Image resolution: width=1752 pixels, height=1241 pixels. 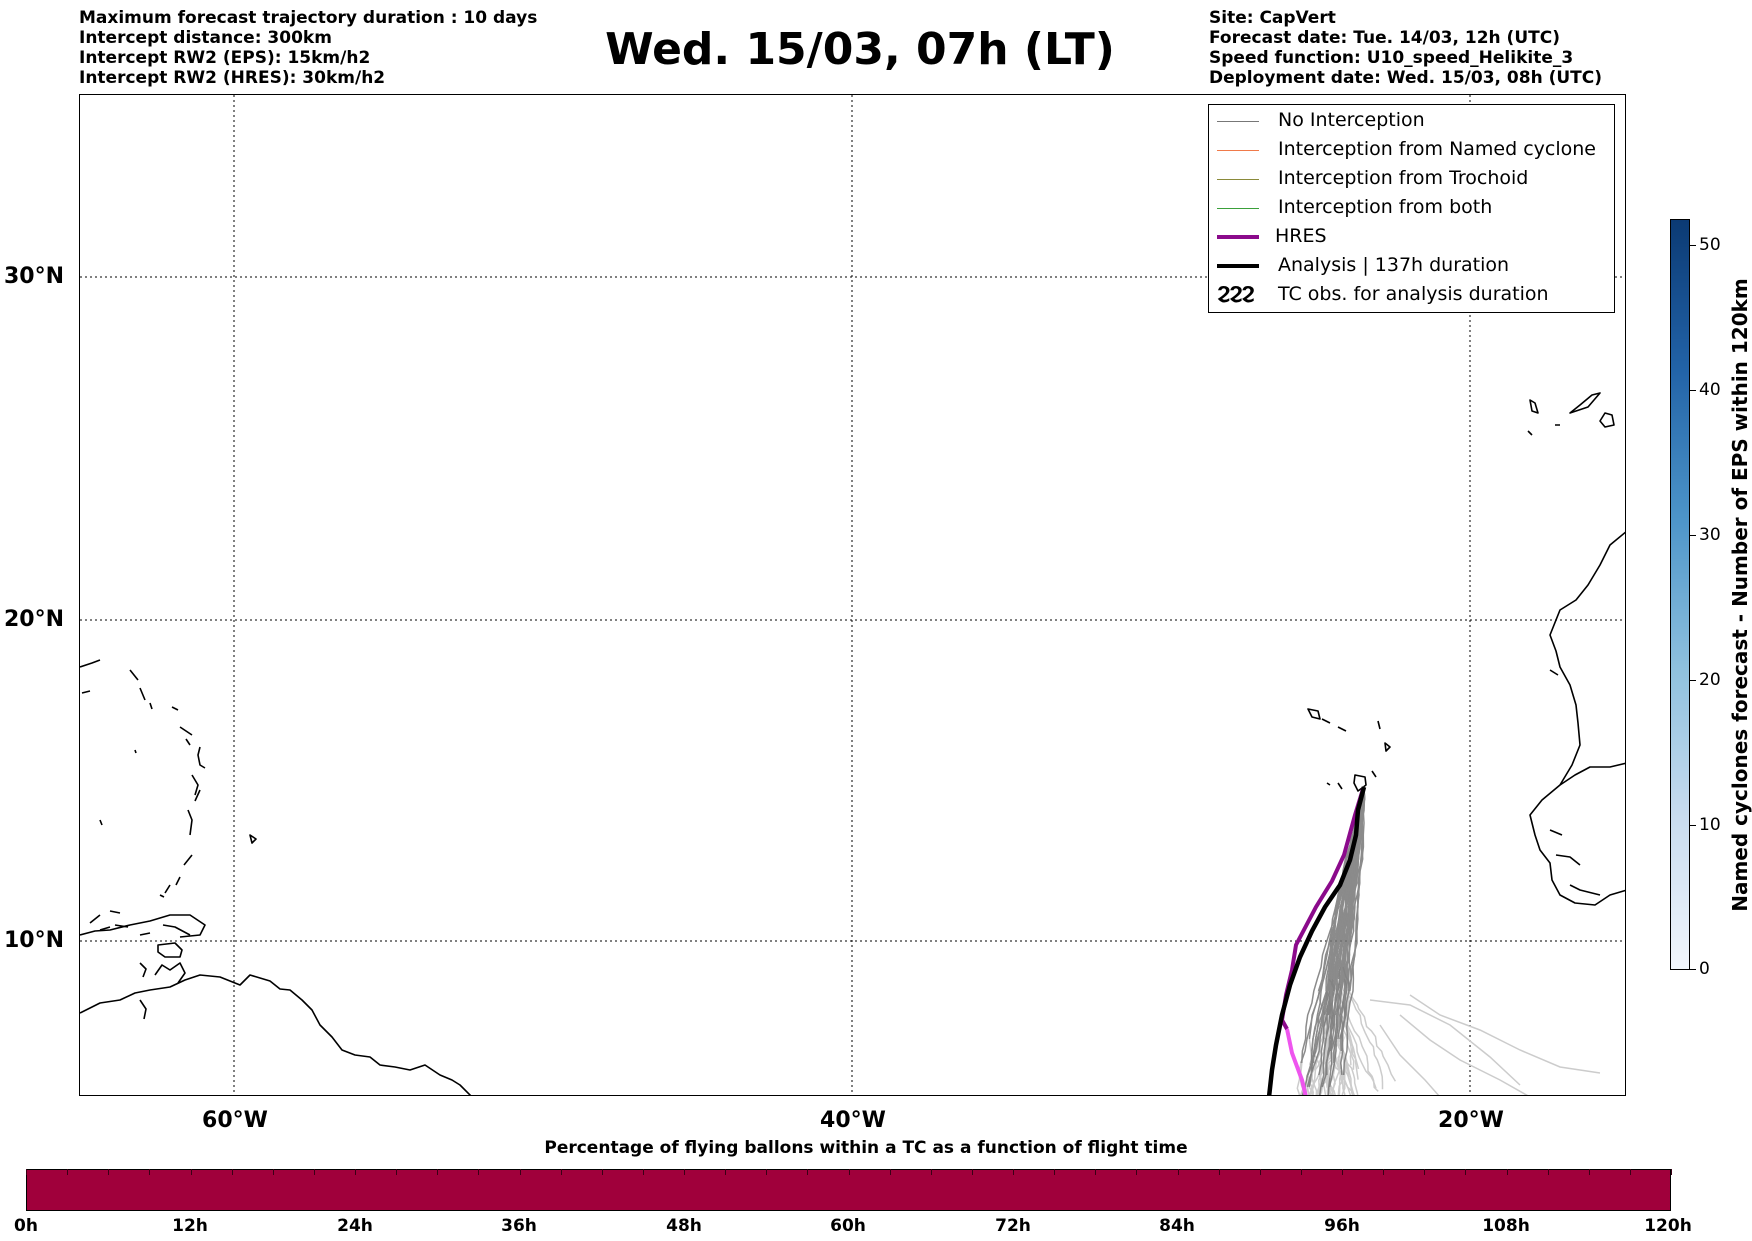 What do you see at coordinates (1351, 120) in the screenshot?
I see `legend-label: No Interception` at bounding box center [1351, 120].